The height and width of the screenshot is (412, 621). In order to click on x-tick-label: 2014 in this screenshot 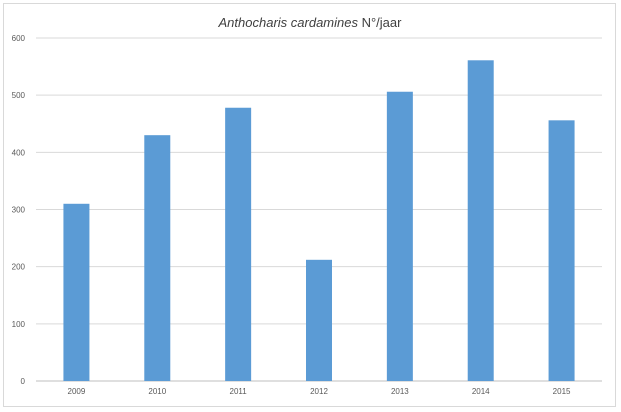, I will do `click(481, 391)`.